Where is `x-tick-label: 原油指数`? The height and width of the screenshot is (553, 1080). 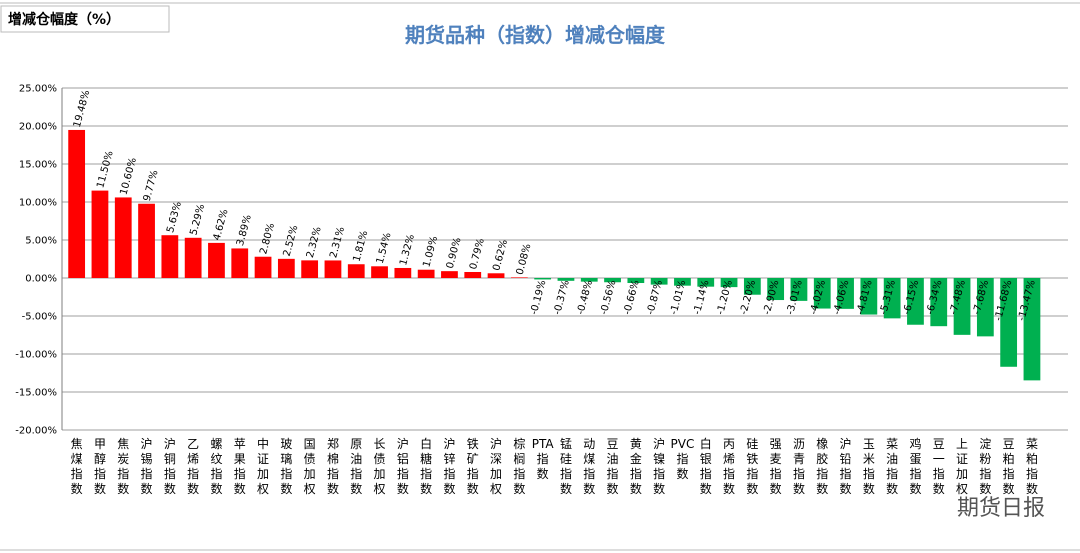 x-tick-label: 原油指数 is located at coordinates (356, 466).